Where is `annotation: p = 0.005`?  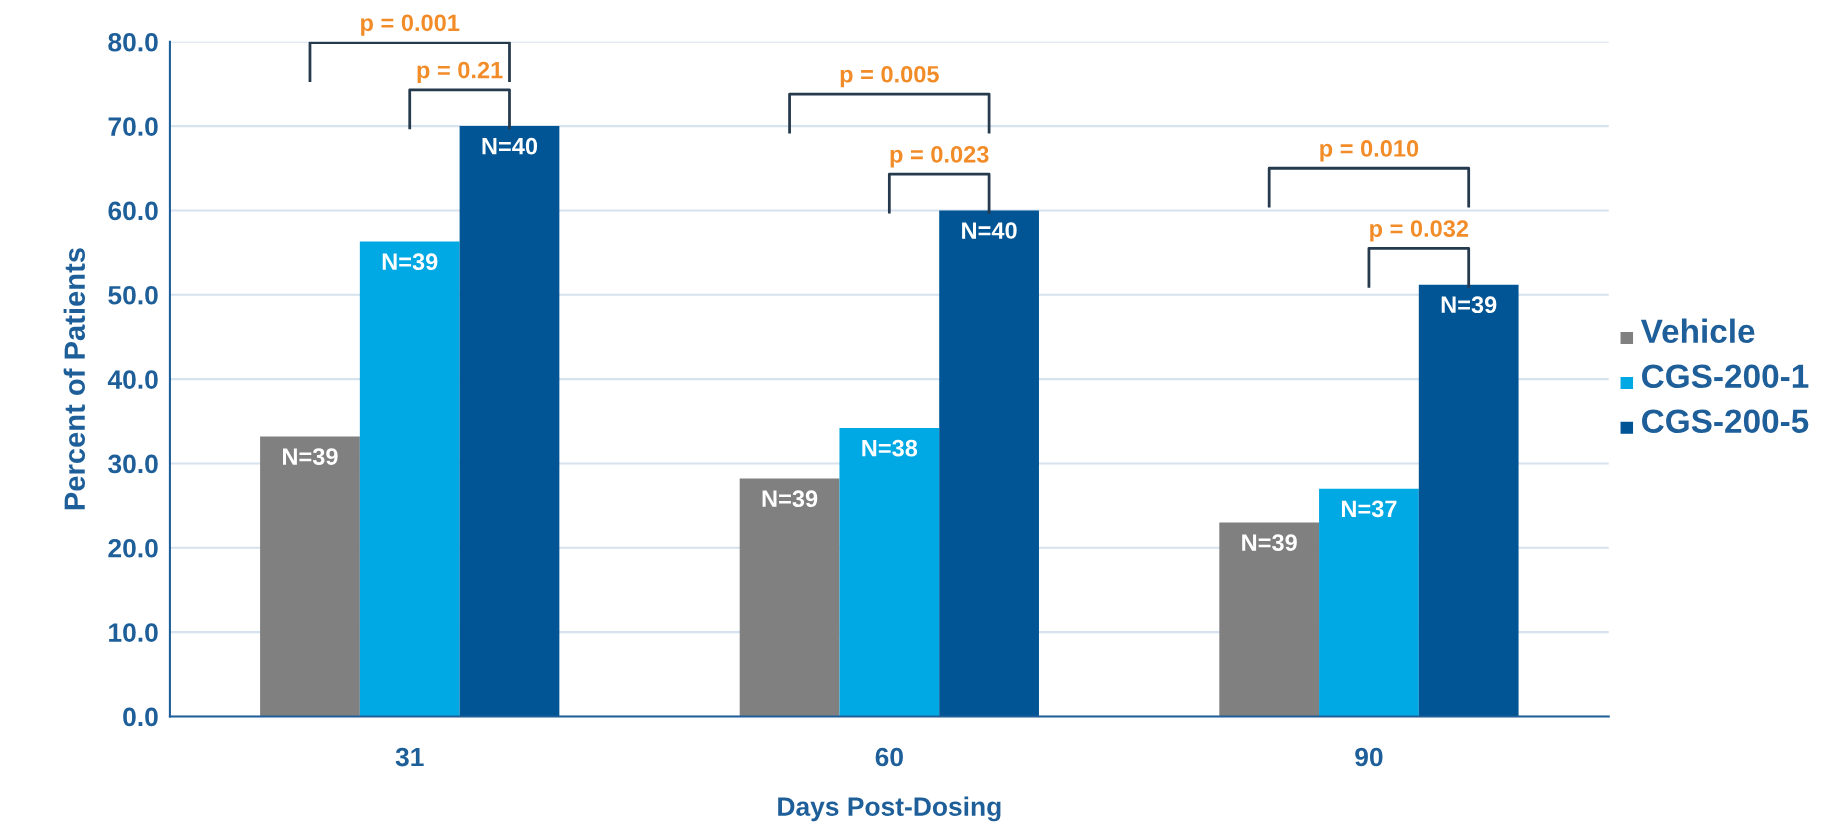
annotation: p = 0.005 is located at coordinates (889, 76).